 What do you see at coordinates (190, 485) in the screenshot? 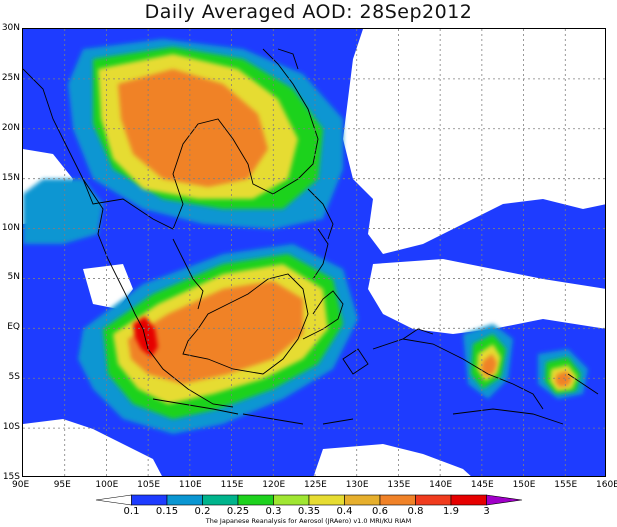
I see `lon-tick-label: 110E` at bounding box center [190, 485].